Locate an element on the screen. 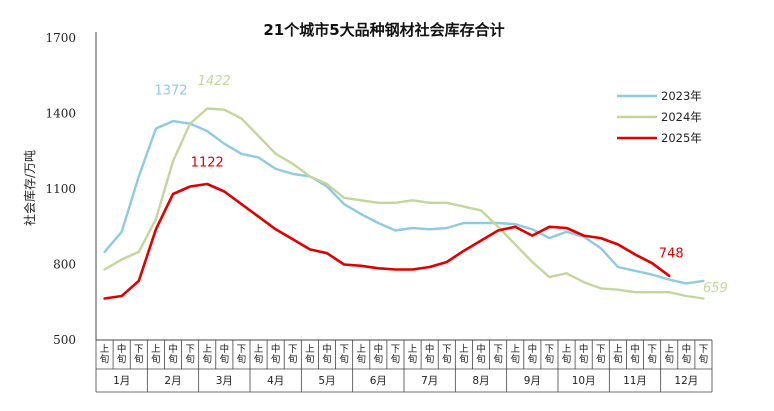  x-month-label: 4月 is located at coordinates (275, 381).